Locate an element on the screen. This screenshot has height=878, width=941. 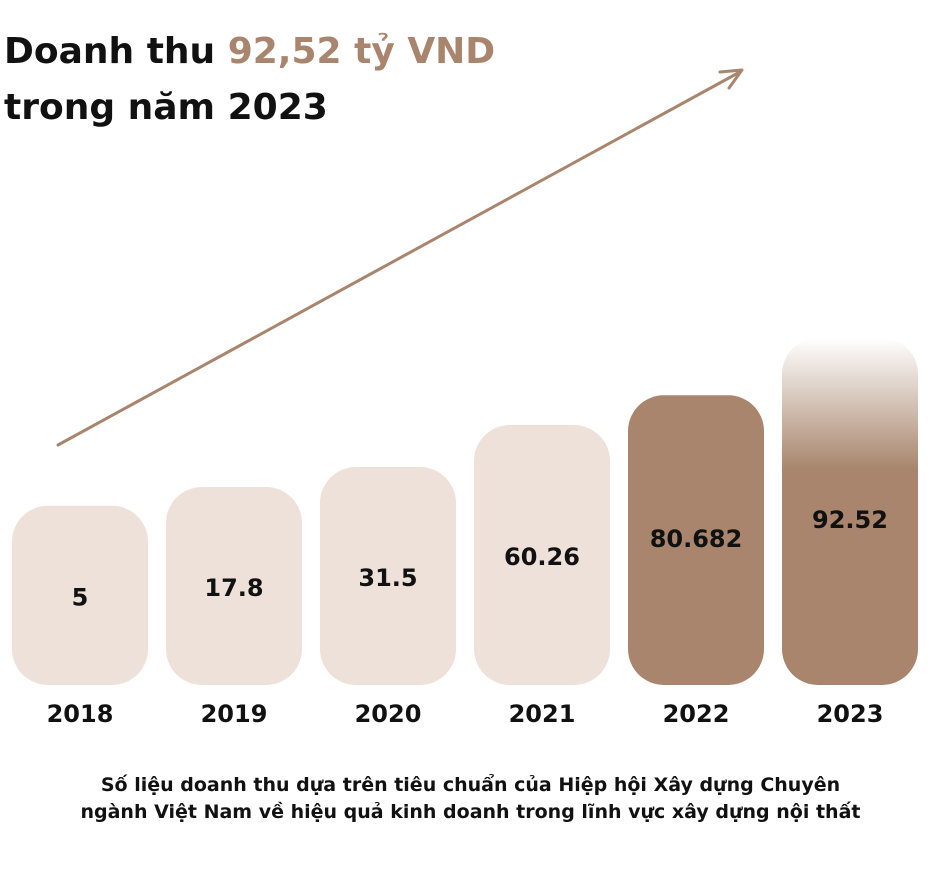
data-label-2021: 60.26 is located at coordinates (542, 557).